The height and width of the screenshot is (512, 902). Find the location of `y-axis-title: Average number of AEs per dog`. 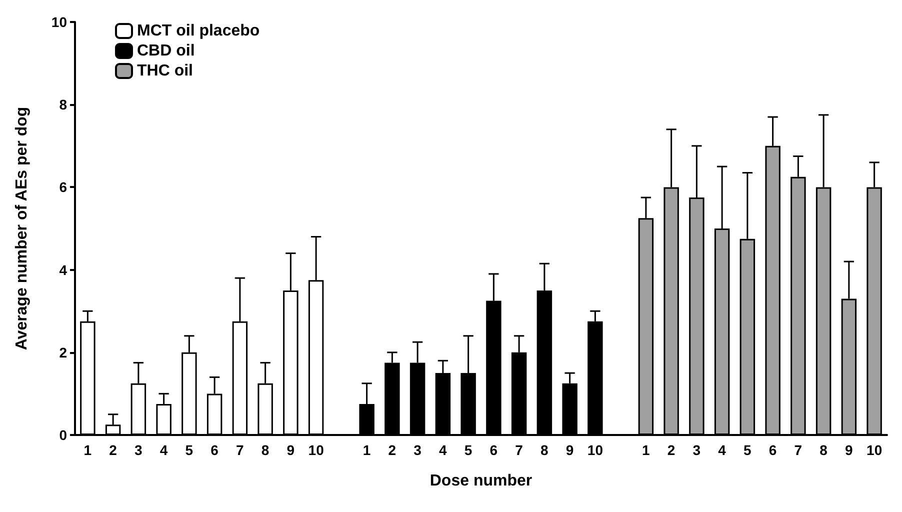

y-axis-title: Average number of AEs per dog is located at coordinates (22, 228).